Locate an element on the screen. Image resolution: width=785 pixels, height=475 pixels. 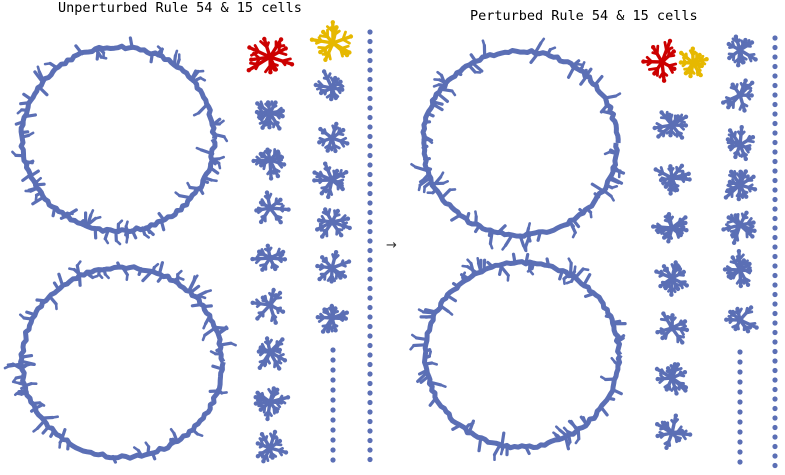
isolated-column is located at coordinates (333, 405).